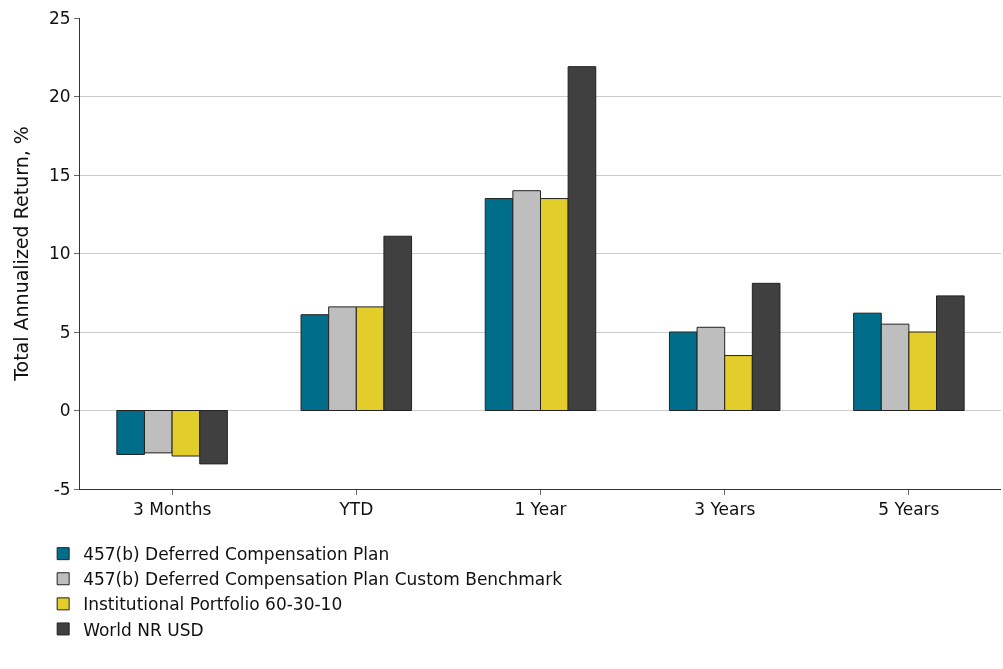 The image size is (1003, 669). I want to click on y-tick-label: 0, so click(65, 410).